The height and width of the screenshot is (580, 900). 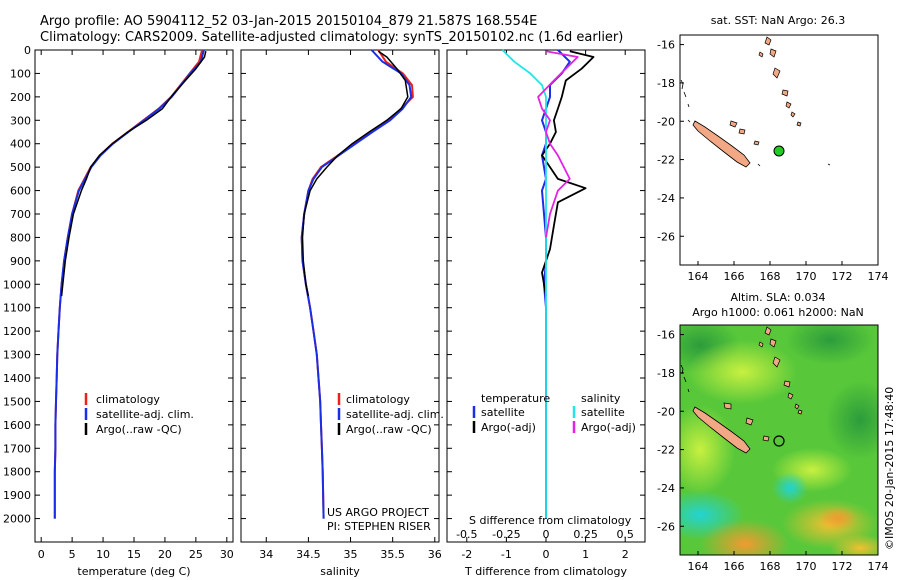 What do you see at coordinates (20, 237) in the screenshot?
I see `y-tick-label: 800` at bounding box center [20, 237].